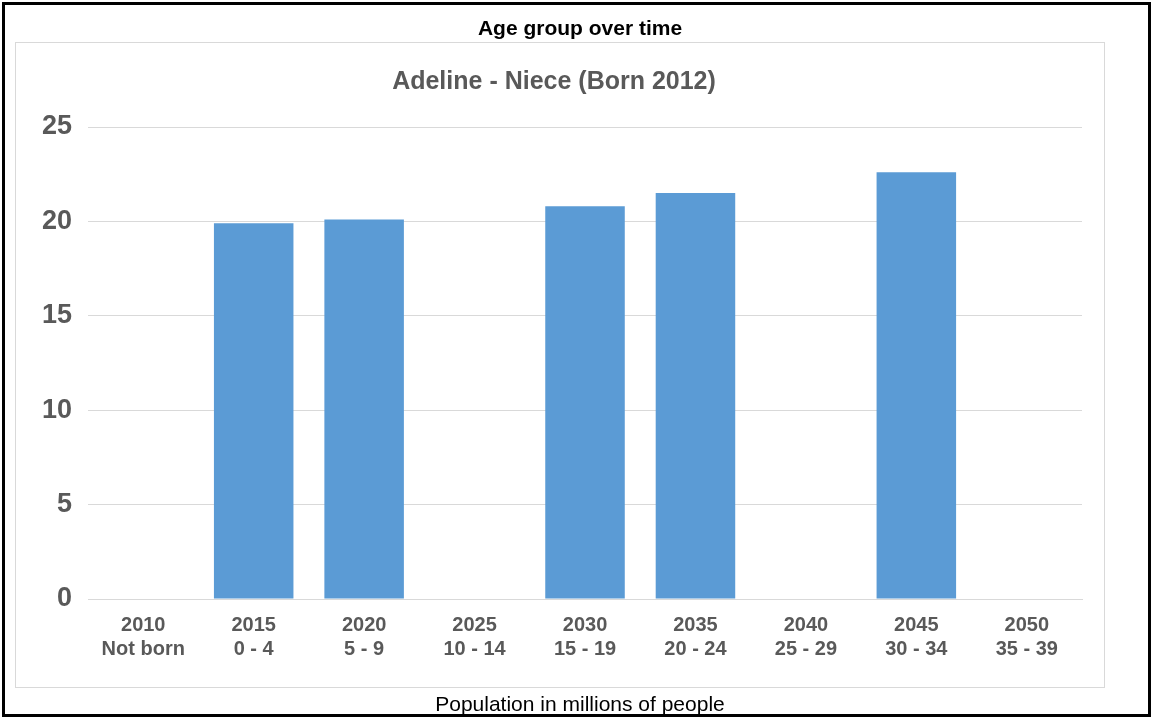  Describe the element at coordinates (364, 635) in the screenshot. I see `x-tick-label: 2020 5 - 9` at that location.